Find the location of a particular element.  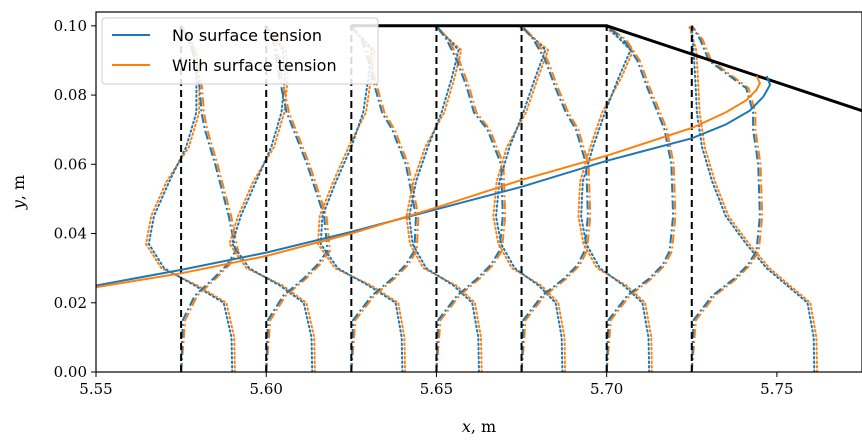

y-tick-label: 0.02 is located at coordinates (70, 303).